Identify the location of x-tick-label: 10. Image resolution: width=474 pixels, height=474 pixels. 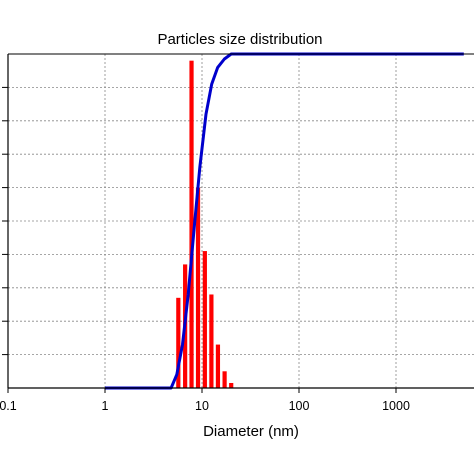
(202, 406).